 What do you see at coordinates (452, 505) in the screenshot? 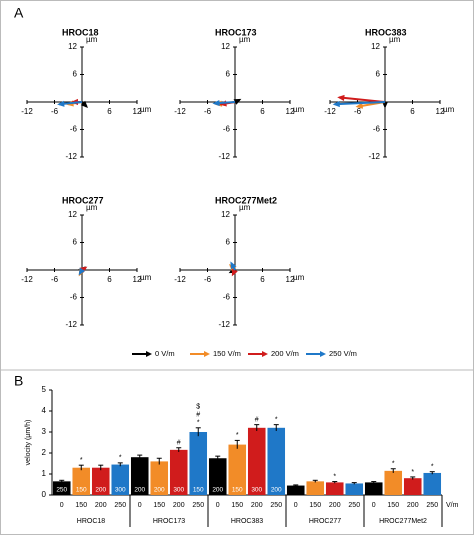
I see `x-unit-label: V/m` at bounding box center [452, 505].